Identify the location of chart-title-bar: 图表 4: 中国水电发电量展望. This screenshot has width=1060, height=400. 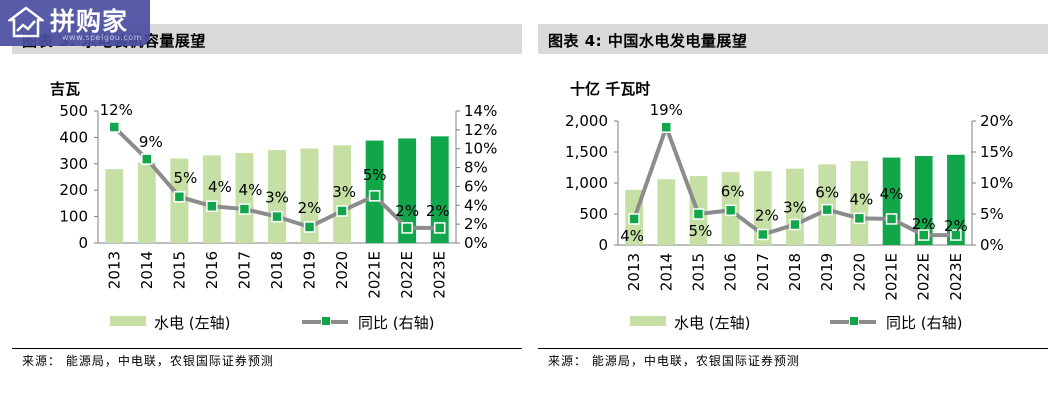
(793, 39).